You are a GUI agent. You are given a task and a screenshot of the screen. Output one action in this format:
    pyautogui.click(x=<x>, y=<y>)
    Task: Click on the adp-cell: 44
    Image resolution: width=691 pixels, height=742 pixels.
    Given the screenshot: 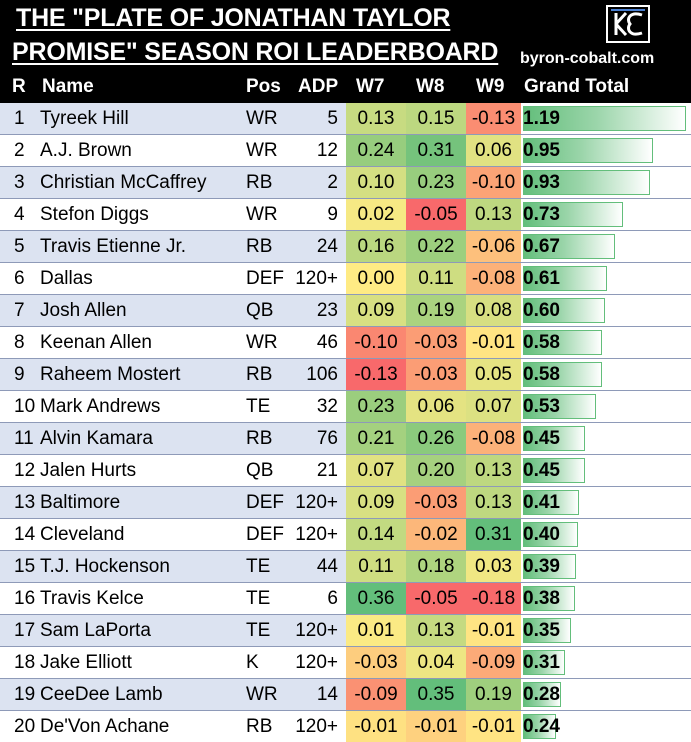 What is the action you would take?
    pyautogui.click(x=320, y=567)
    